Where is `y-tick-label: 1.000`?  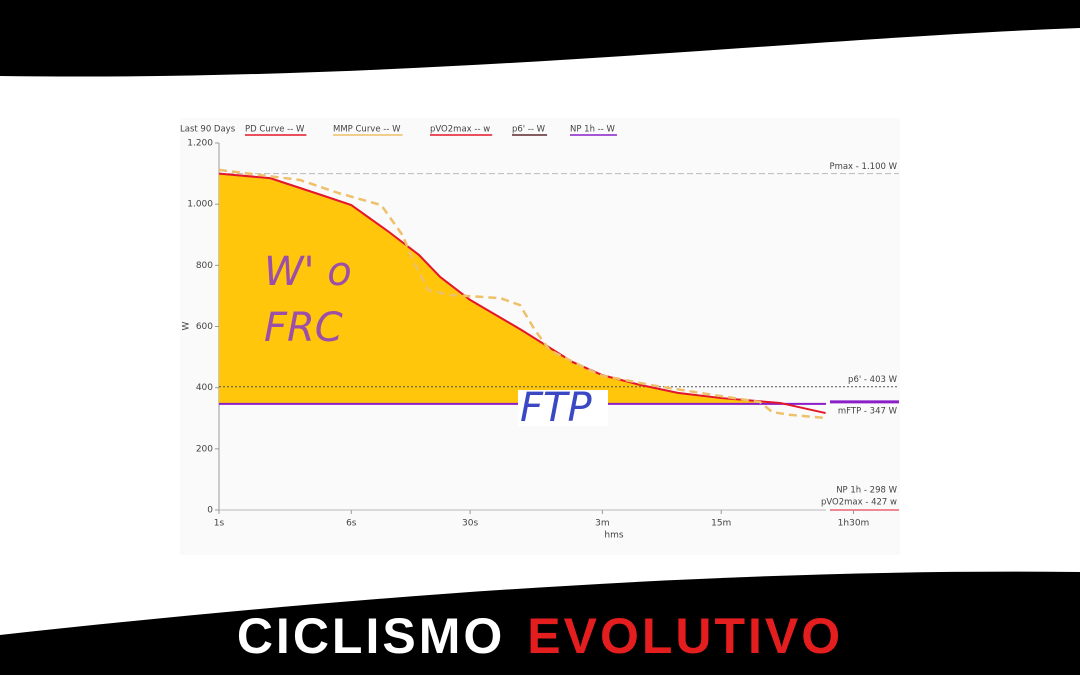
y-tick-label: 1.000 is located at coordinates (200, 205).